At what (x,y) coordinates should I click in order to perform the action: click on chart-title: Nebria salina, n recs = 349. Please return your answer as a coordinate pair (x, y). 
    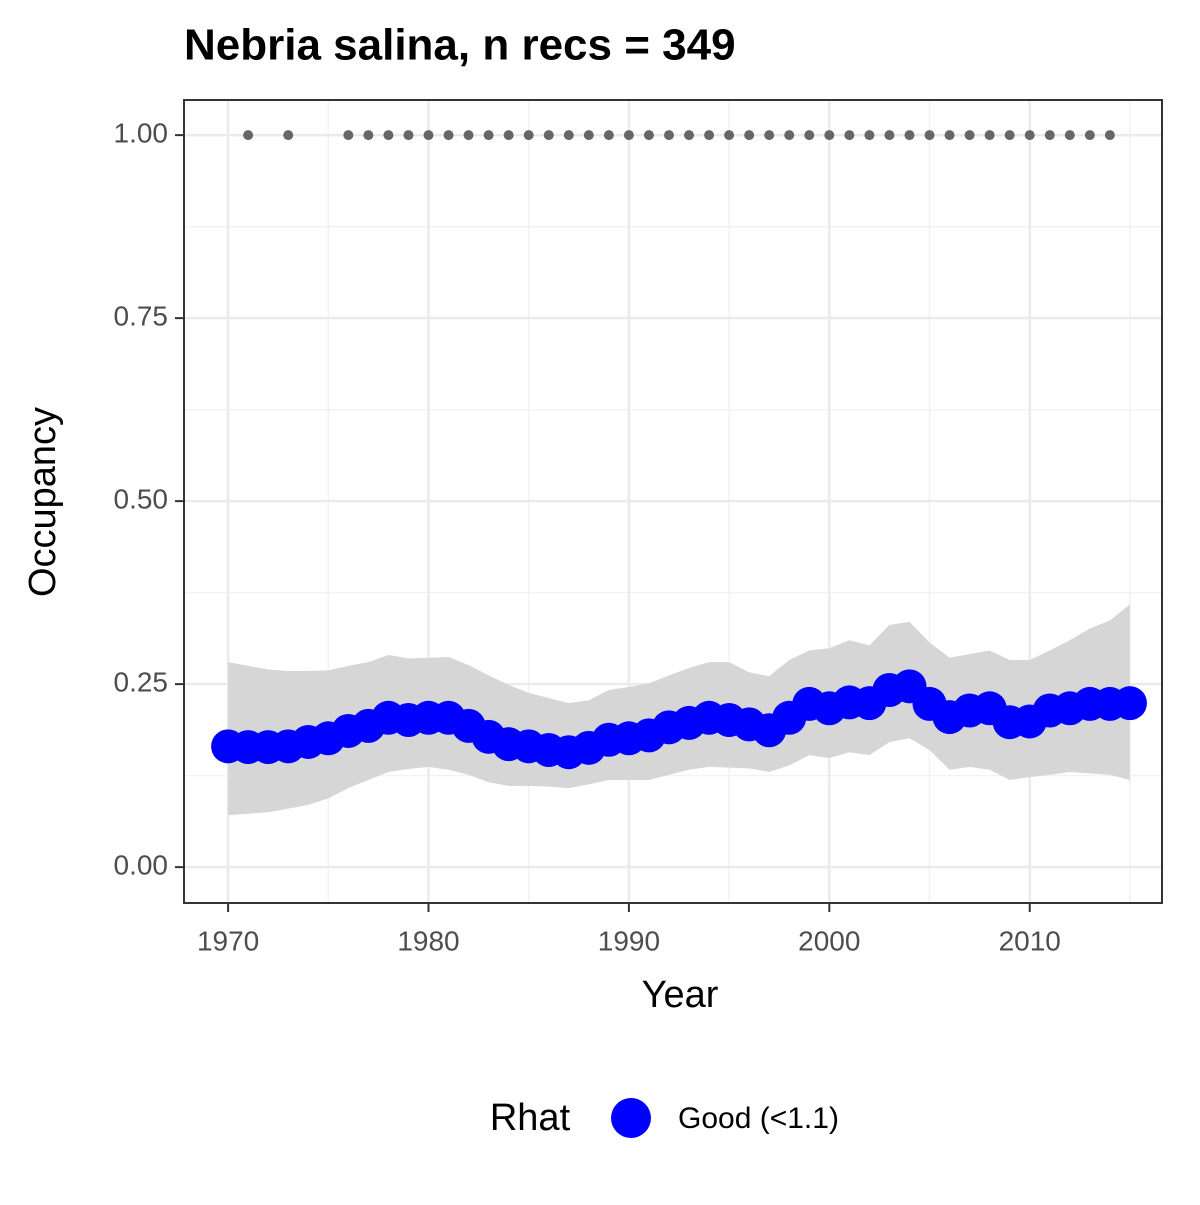
    Looking at the image, I should click on (460, 45).